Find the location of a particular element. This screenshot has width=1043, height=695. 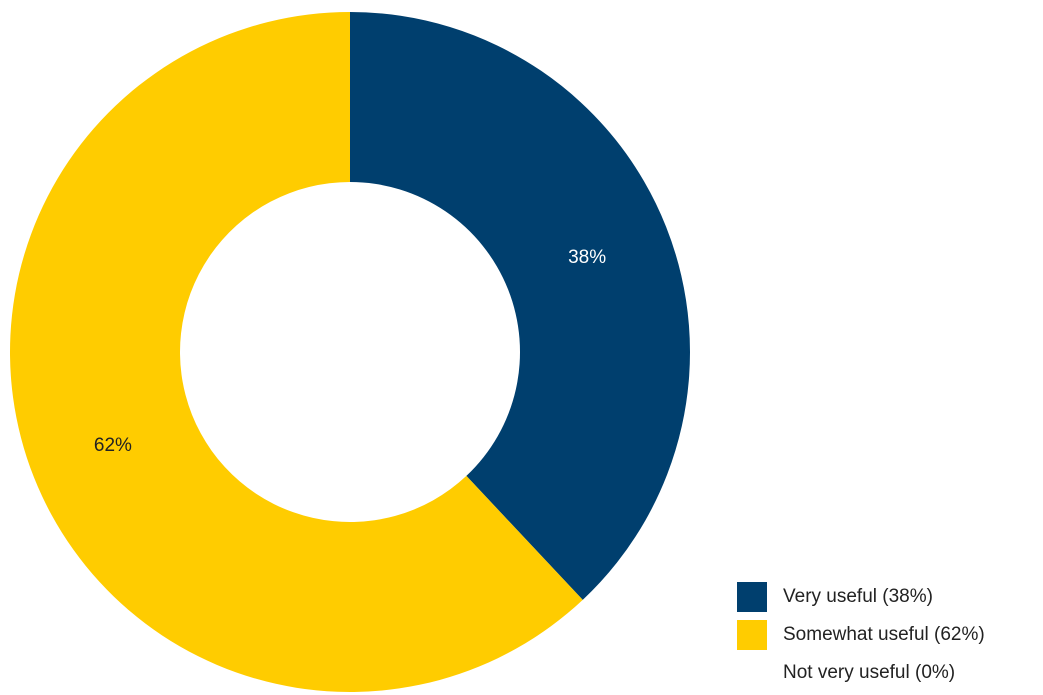

legend-item-somewhat-useful: Somewhat useful (62%) is located at coordinates (861, 635).